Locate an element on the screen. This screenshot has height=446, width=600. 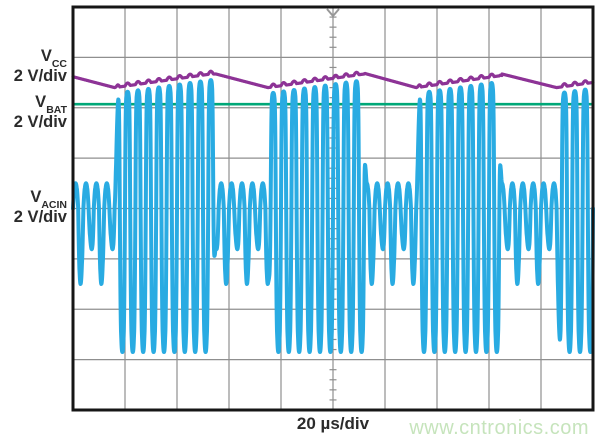
channel-label-vbat: VBAT 2 V/div is located at coordinates (33, 112).